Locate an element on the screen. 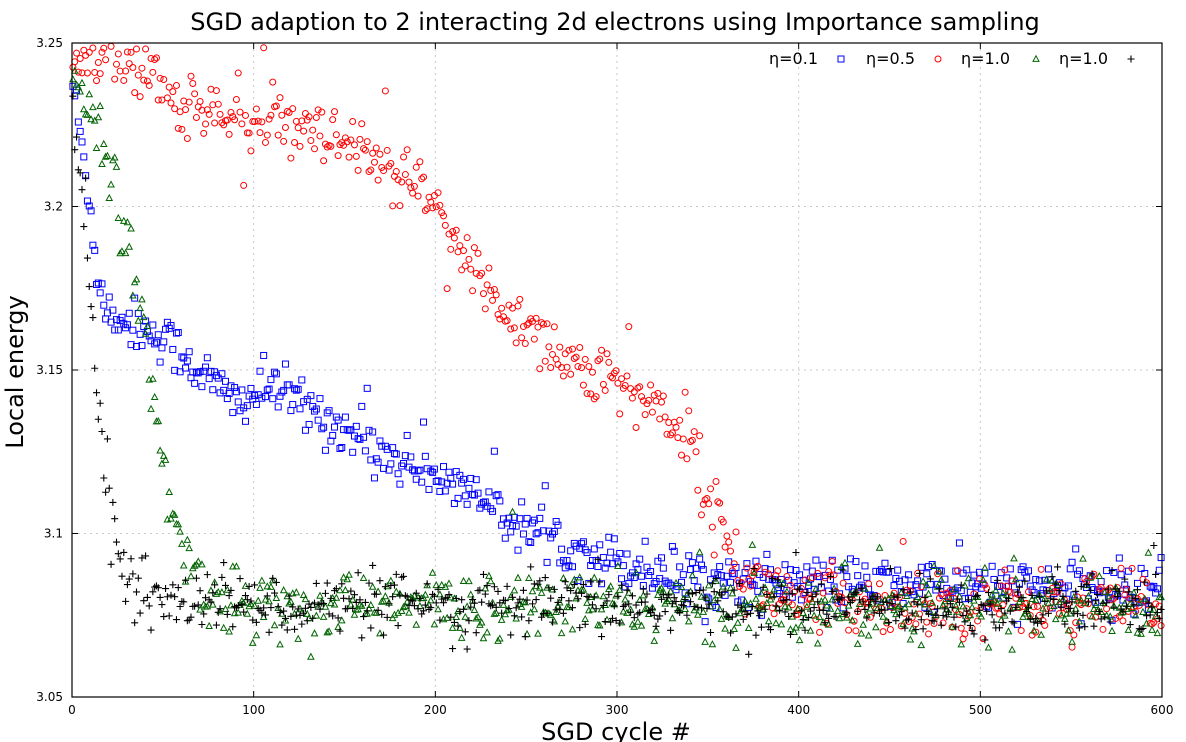 This screenshot has width=1186, height=742. y-tick-label: 3.15 is located at coordinates (49, 370).